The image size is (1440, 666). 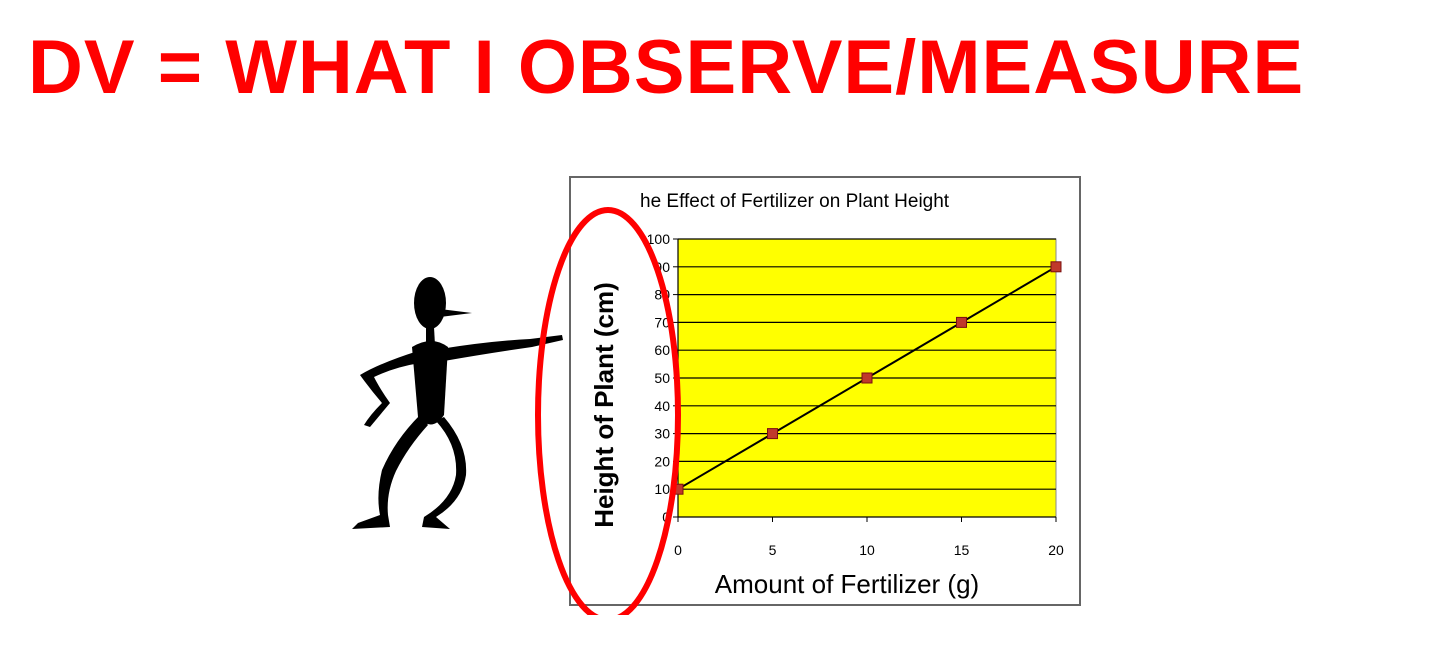 What do you see at coordinates (847, 584) in the screenshot?
I see `x-axis-title: Amount of Fertilizer (g)` at bounding box center [847, 584].